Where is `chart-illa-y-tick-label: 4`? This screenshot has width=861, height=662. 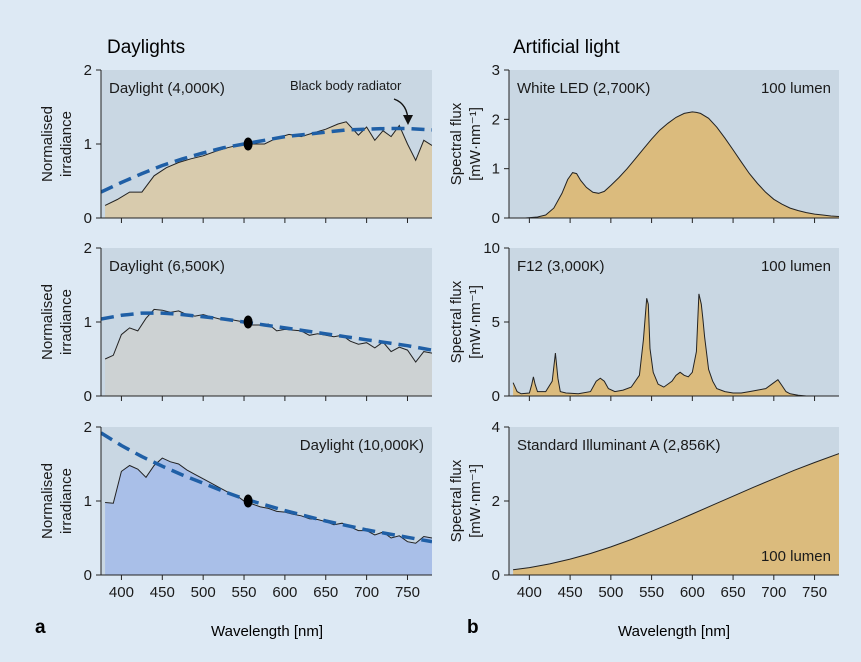 chart-illa-y-tick-label: 4 is located at coordinates (496, 427).